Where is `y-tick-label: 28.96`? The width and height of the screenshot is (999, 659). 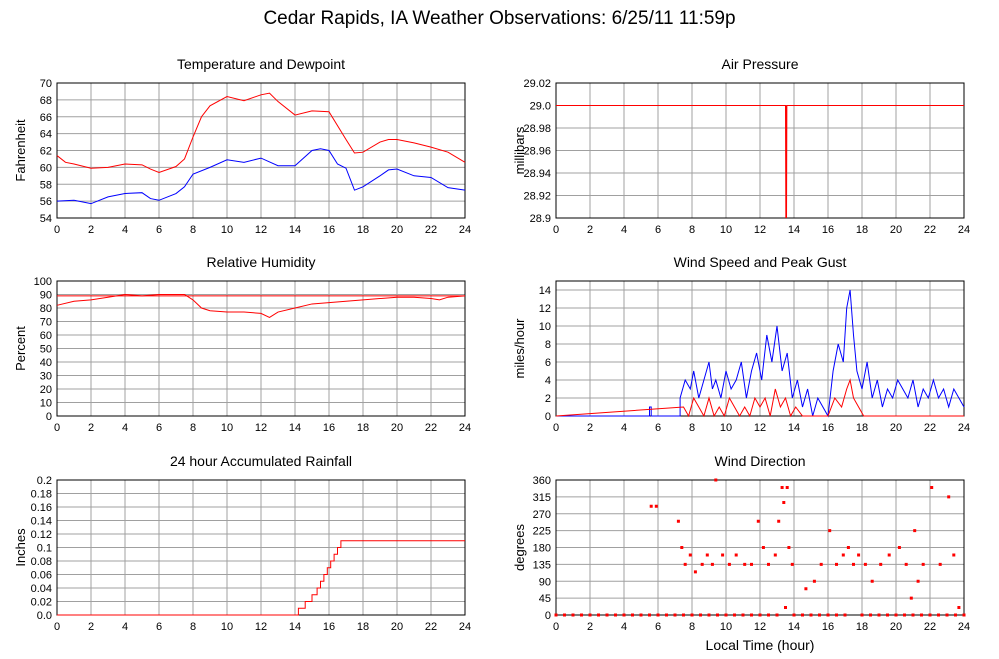 y-tick-label: 28.96 is located at coordinates (537, 152).